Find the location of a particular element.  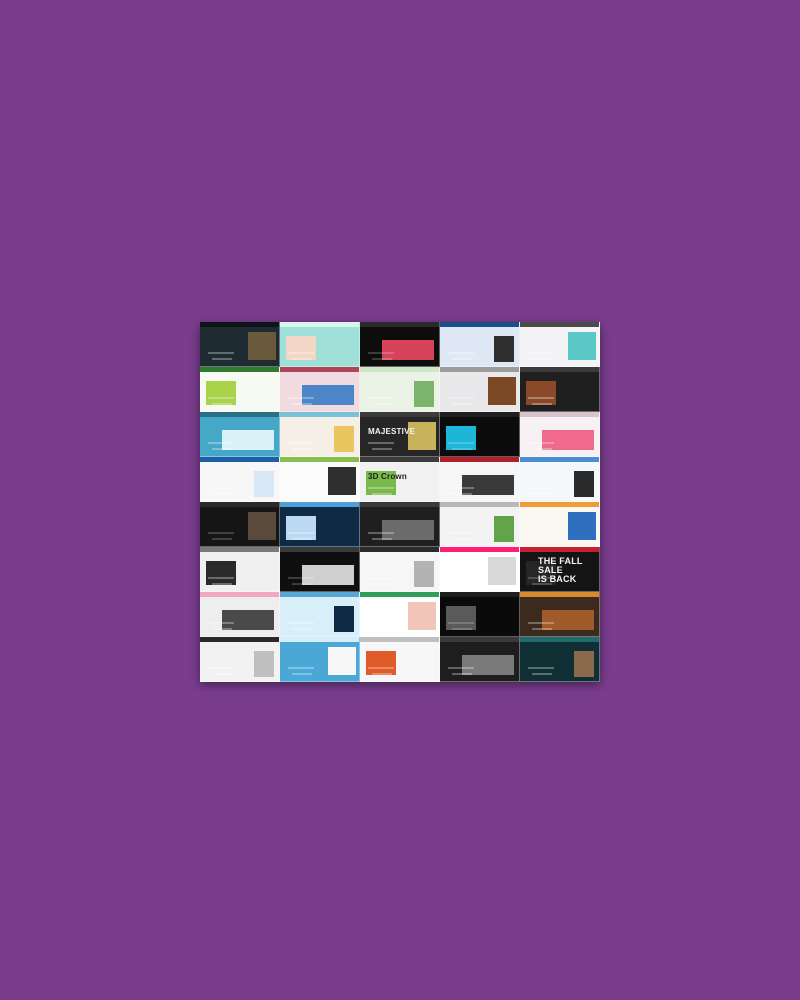

mosaic-tile: 3D Crown is located at coordinates (400, 479).